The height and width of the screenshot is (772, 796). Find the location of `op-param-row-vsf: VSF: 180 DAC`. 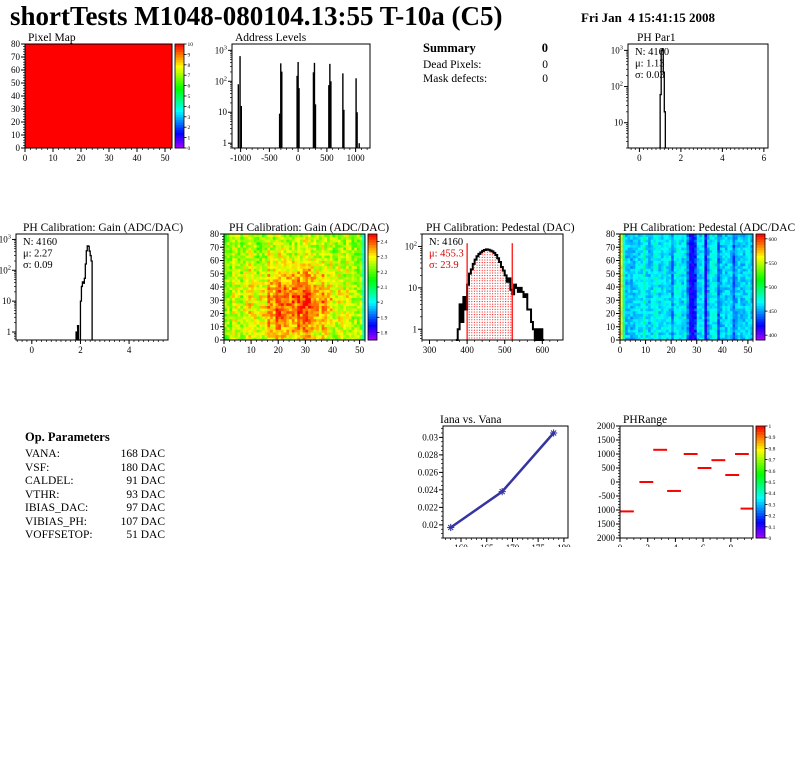

op-param-row-vsf: VSF: 180 DAC is located at coordinates (95, 469).